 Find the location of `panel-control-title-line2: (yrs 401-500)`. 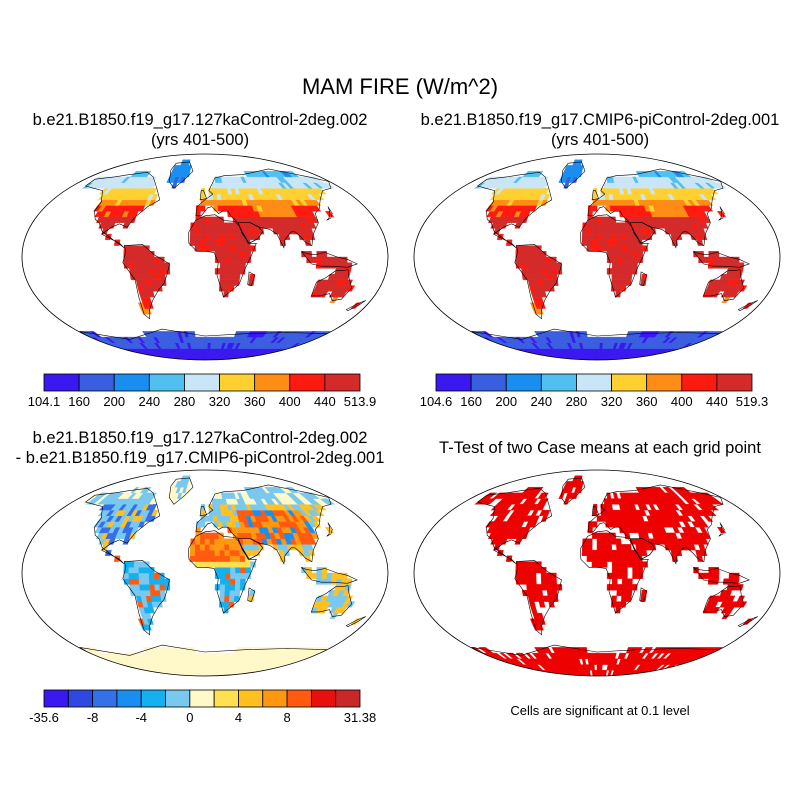

panel-control-title-line2: (yrs 401-500) is located at coordinates (600, 140).